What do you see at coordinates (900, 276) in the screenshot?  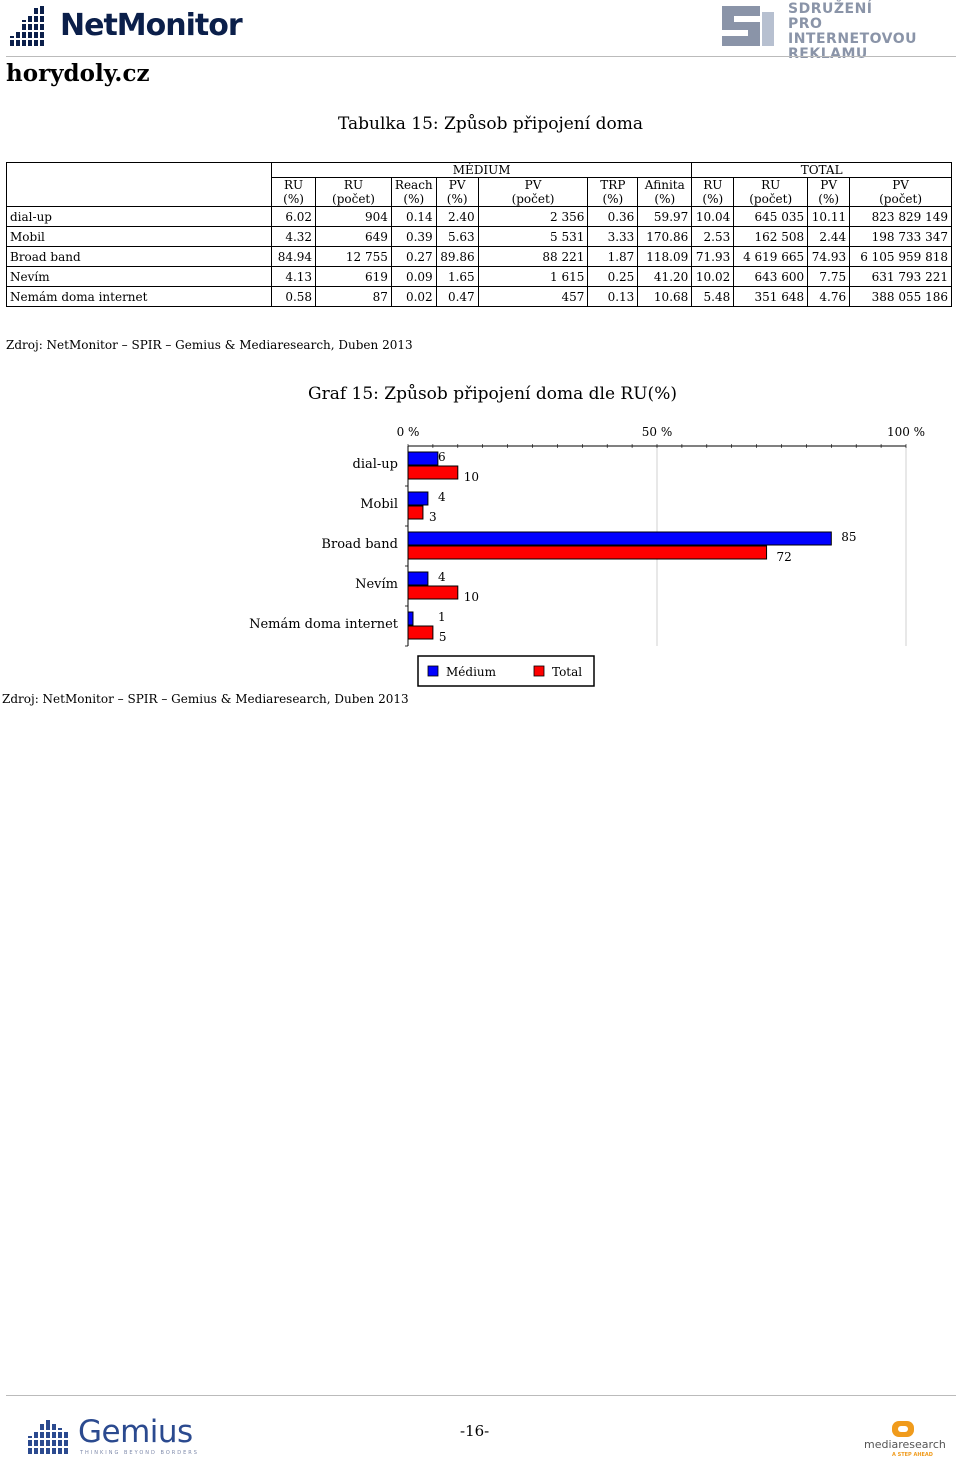 I see `table-cell: 631 793 221` at bounding box center [900, 276].